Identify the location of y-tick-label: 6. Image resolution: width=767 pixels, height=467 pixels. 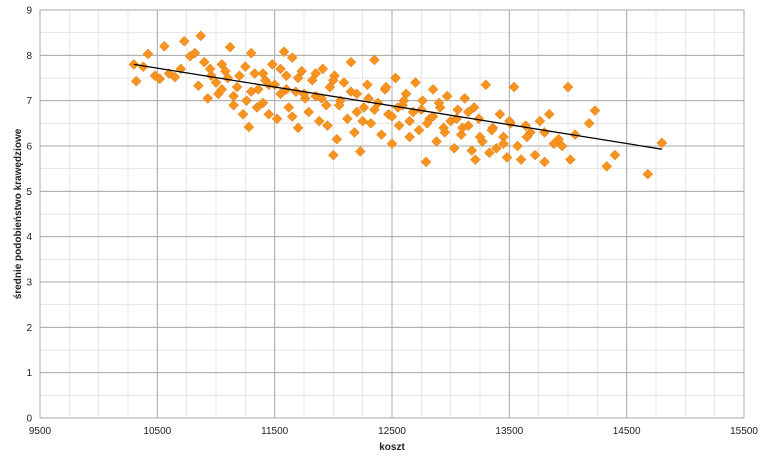
(29, 147).